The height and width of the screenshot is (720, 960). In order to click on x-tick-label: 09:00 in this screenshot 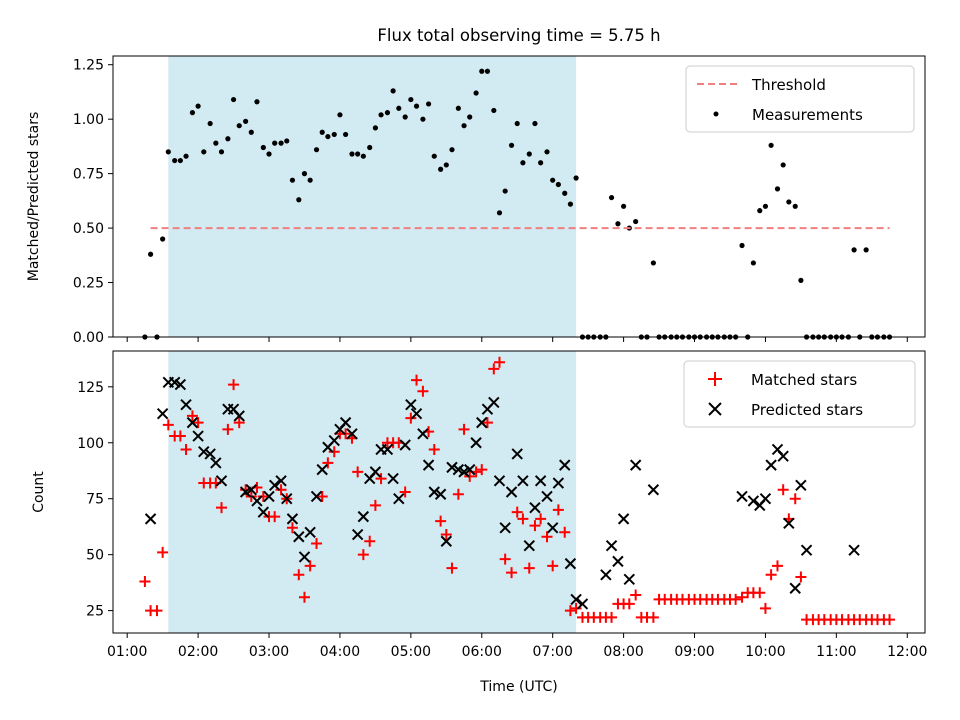, I will do `click(694, 652)`.